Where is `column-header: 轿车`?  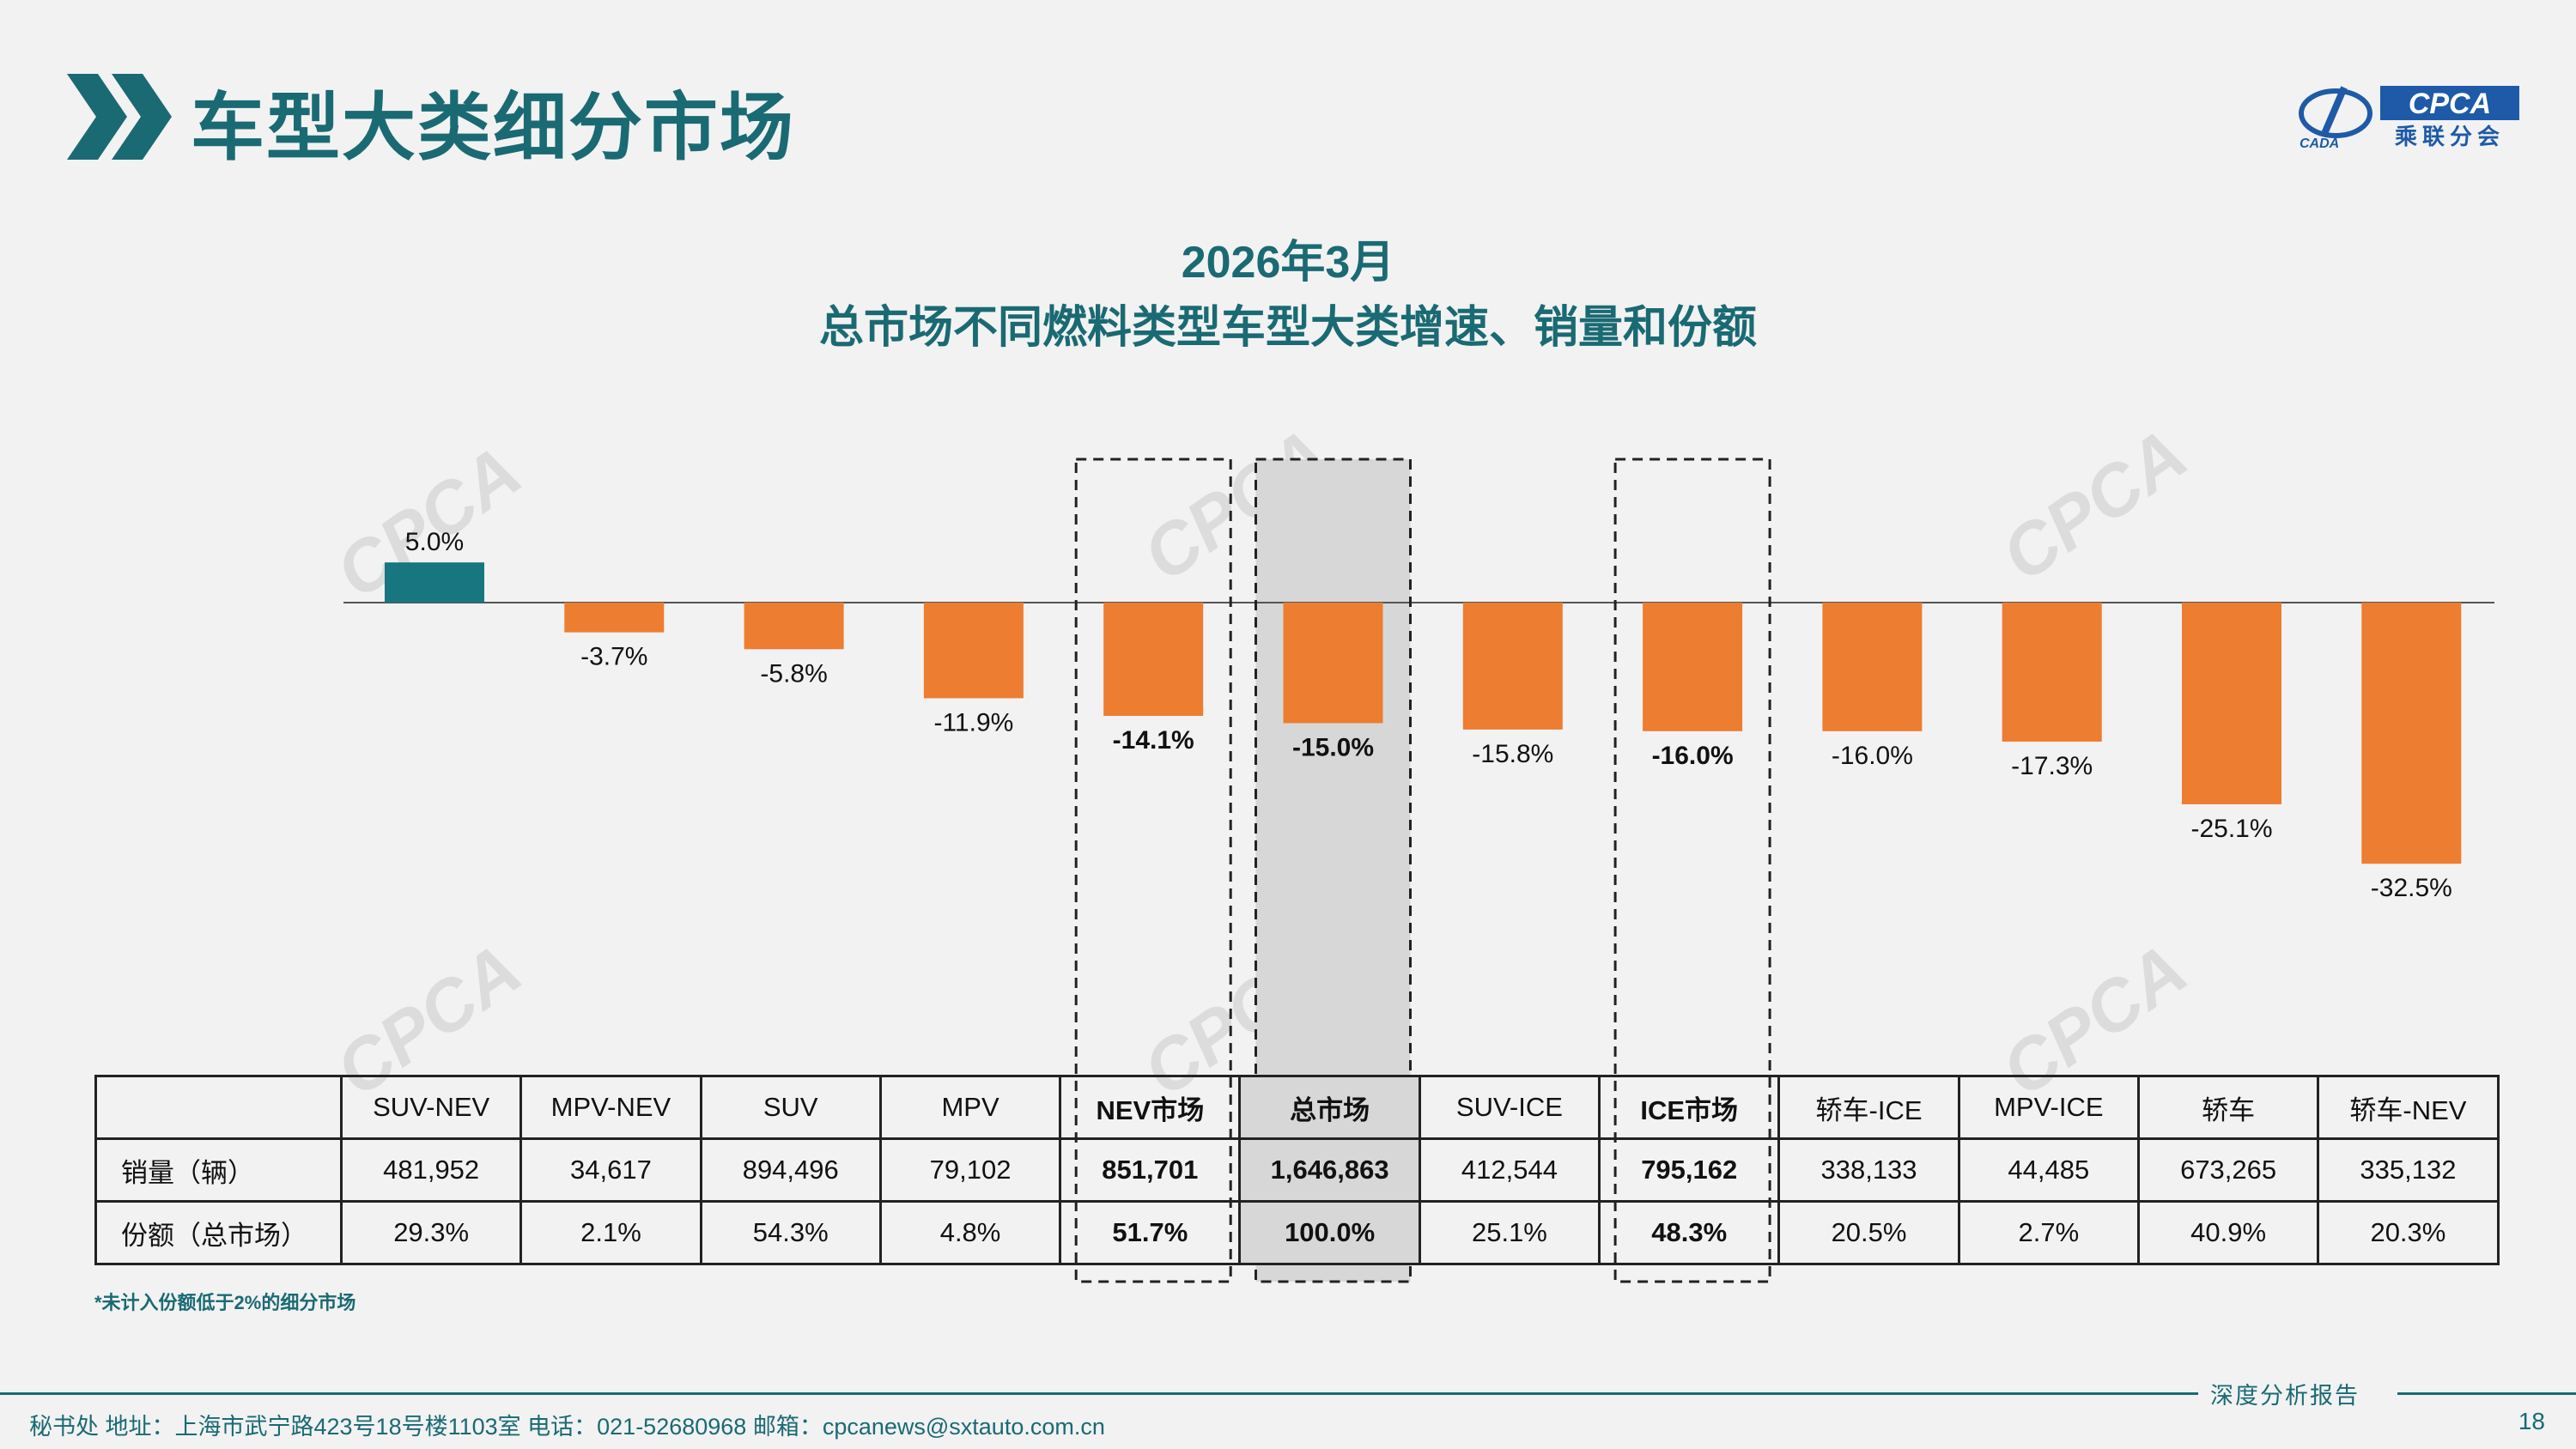 column-header: 轿车 is located at coordinates (2228, 1107).